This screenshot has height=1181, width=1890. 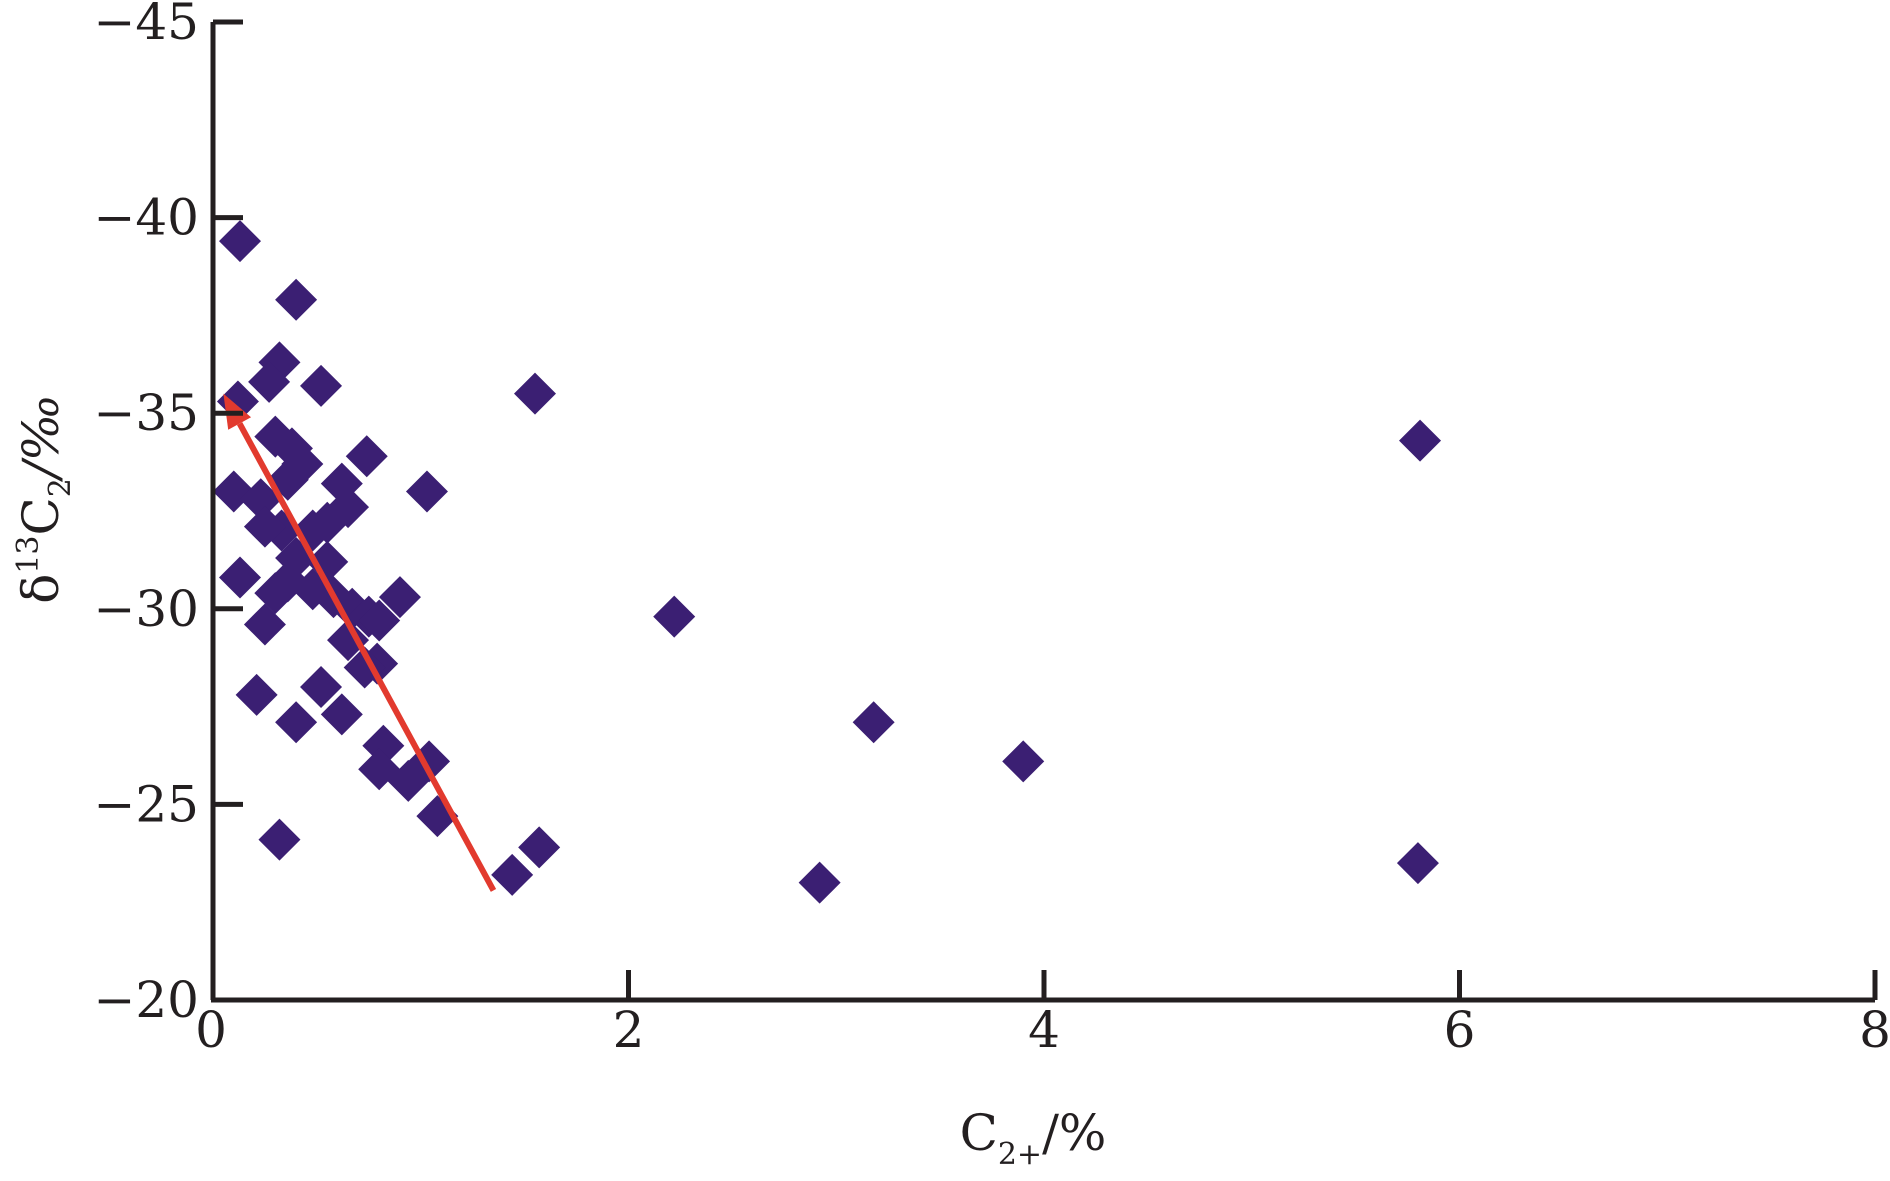 What do you see at coordinates (28, 555) in the screenshot?
I see `y-axis-title-sup: 13` at bounding box center [28, 555].